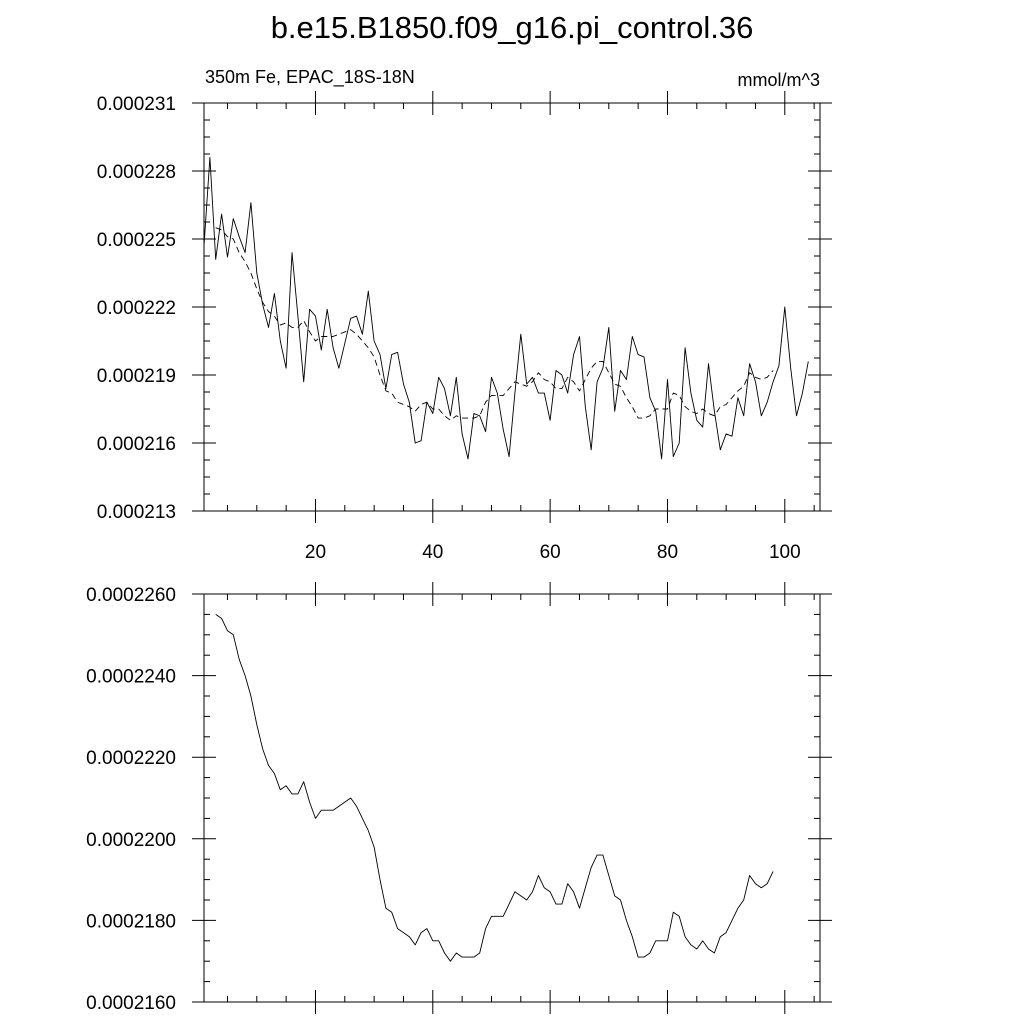 The image size is (1024, 1024). Describe the element at coordinates (136, 512) in the screenshot. I see `y-tick-label: 0.000213` at that location.